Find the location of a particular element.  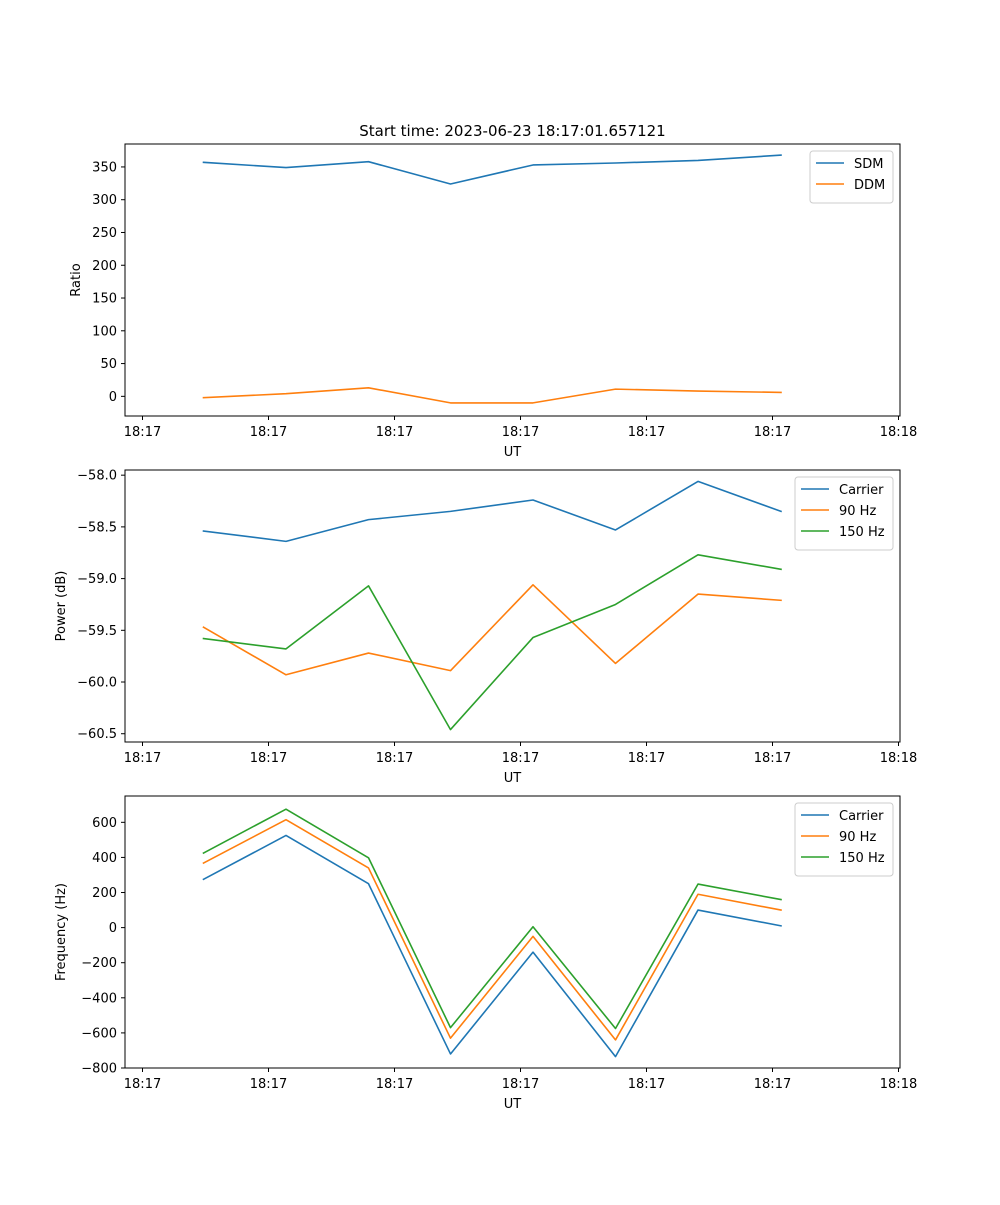

y-tick-label: −59.0 is located at coordinates (97, 579).